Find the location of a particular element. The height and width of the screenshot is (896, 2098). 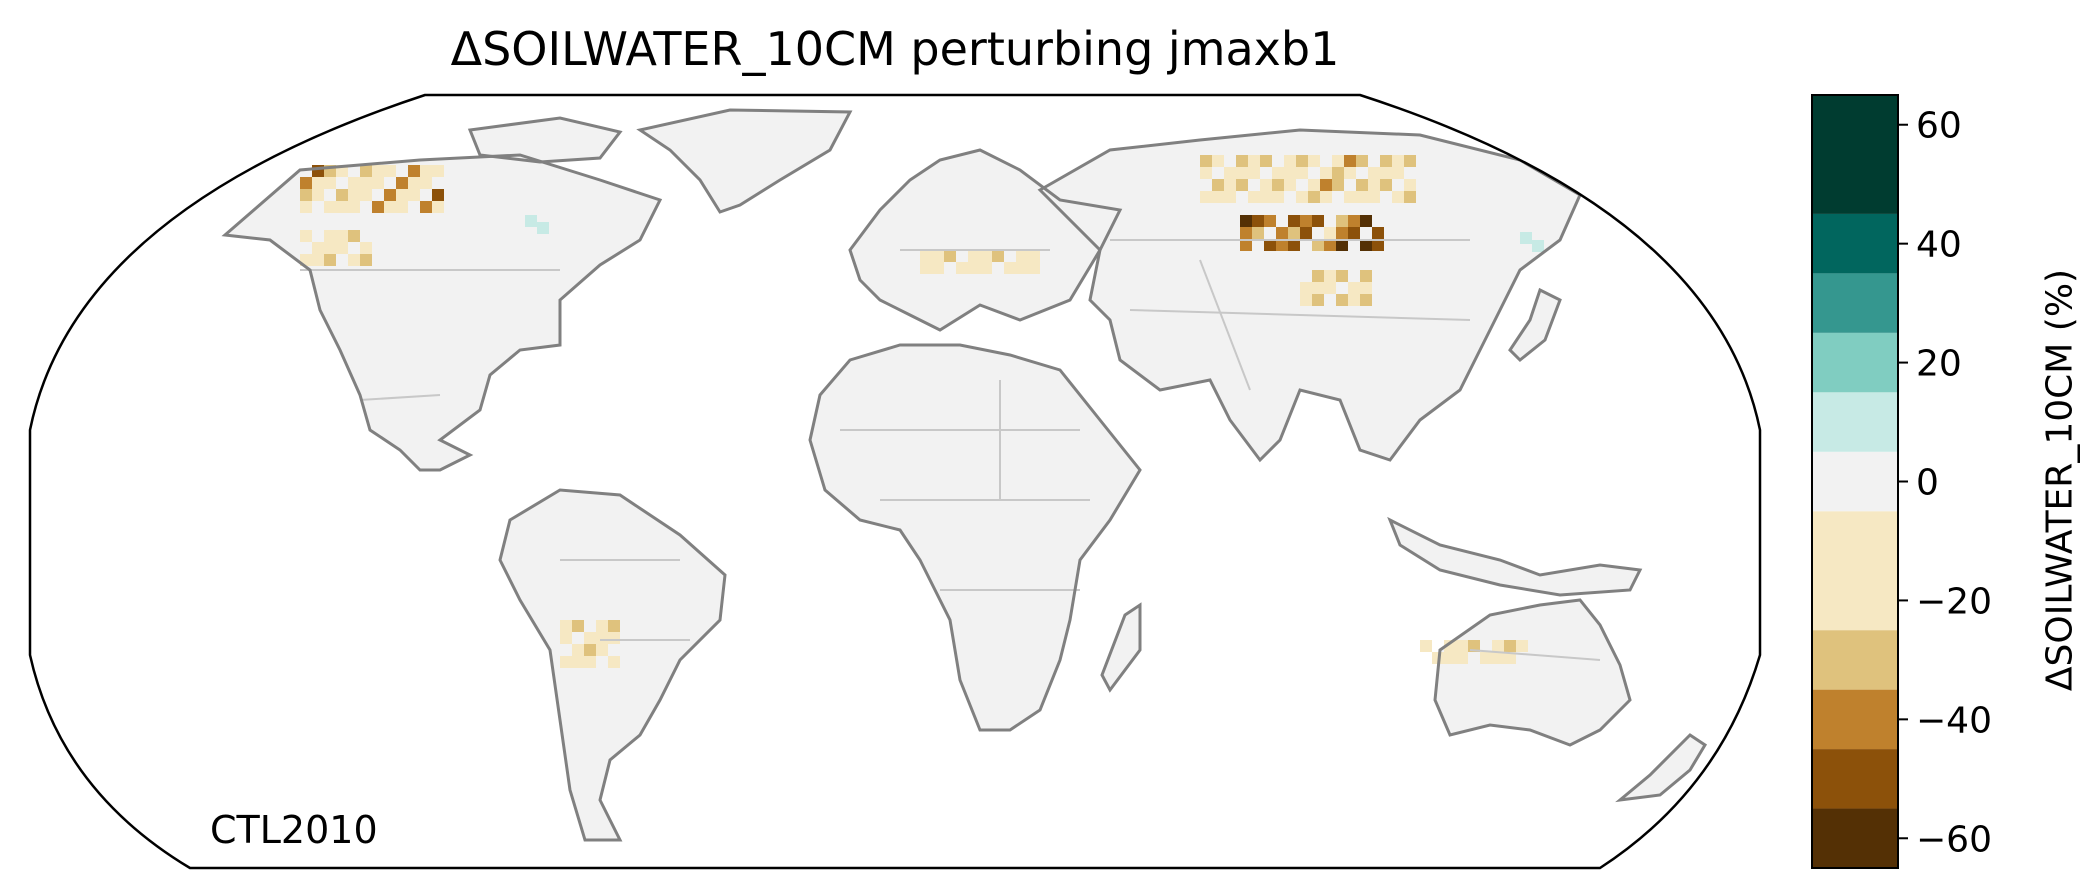

panel-label: CTL2010 is located at coordinates (294, 830).